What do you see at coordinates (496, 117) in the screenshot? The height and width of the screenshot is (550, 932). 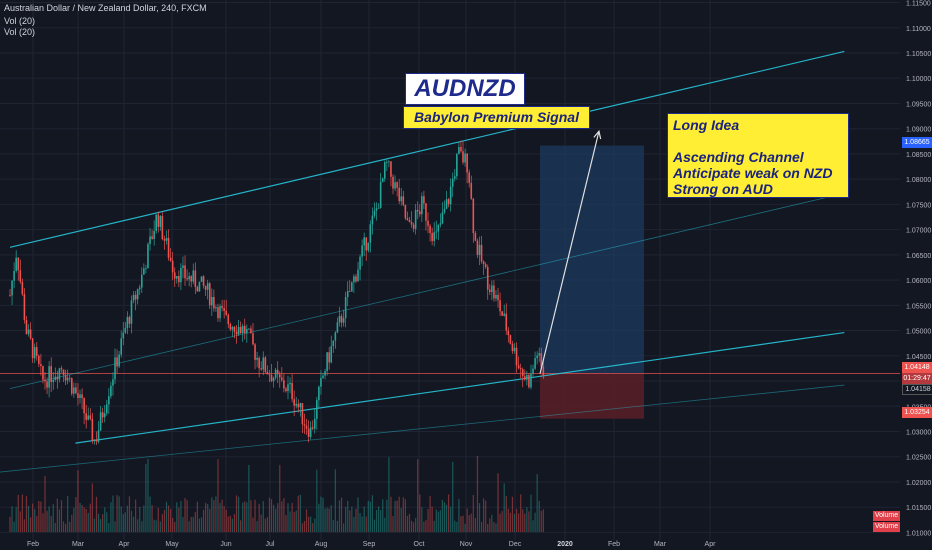 I see `signal-note: Babylon Premium Signal` at bounding box center [496, 117].